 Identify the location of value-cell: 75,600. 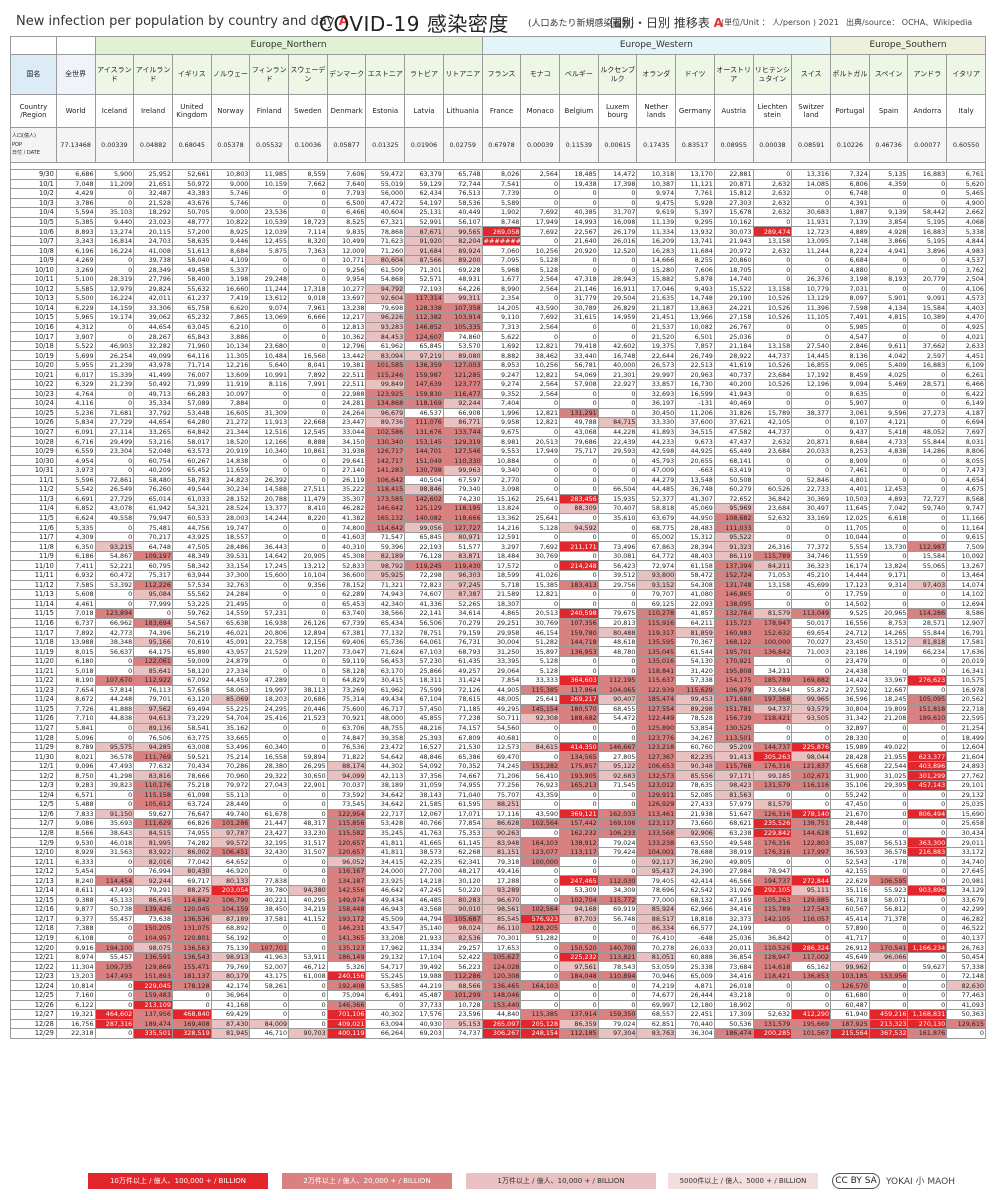
(346, 709).